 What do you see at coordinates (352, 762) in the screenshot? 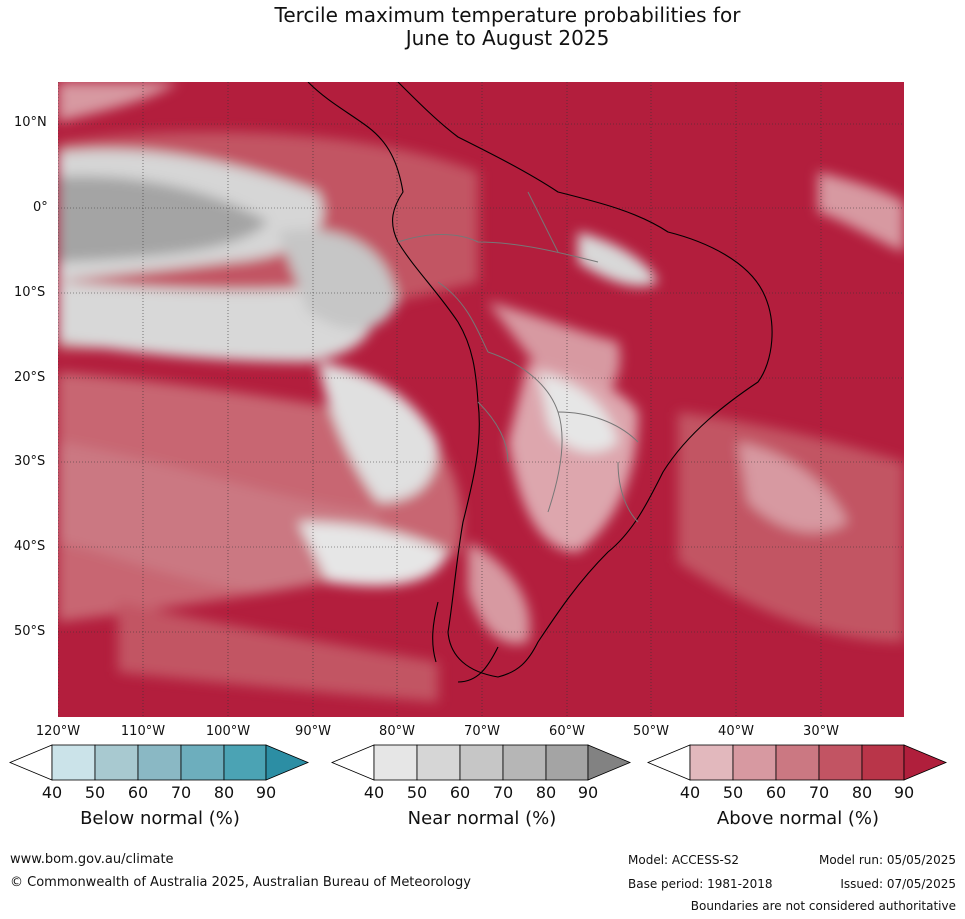
I see `cbar-near-lowcap` at bounding box center [352, 762].